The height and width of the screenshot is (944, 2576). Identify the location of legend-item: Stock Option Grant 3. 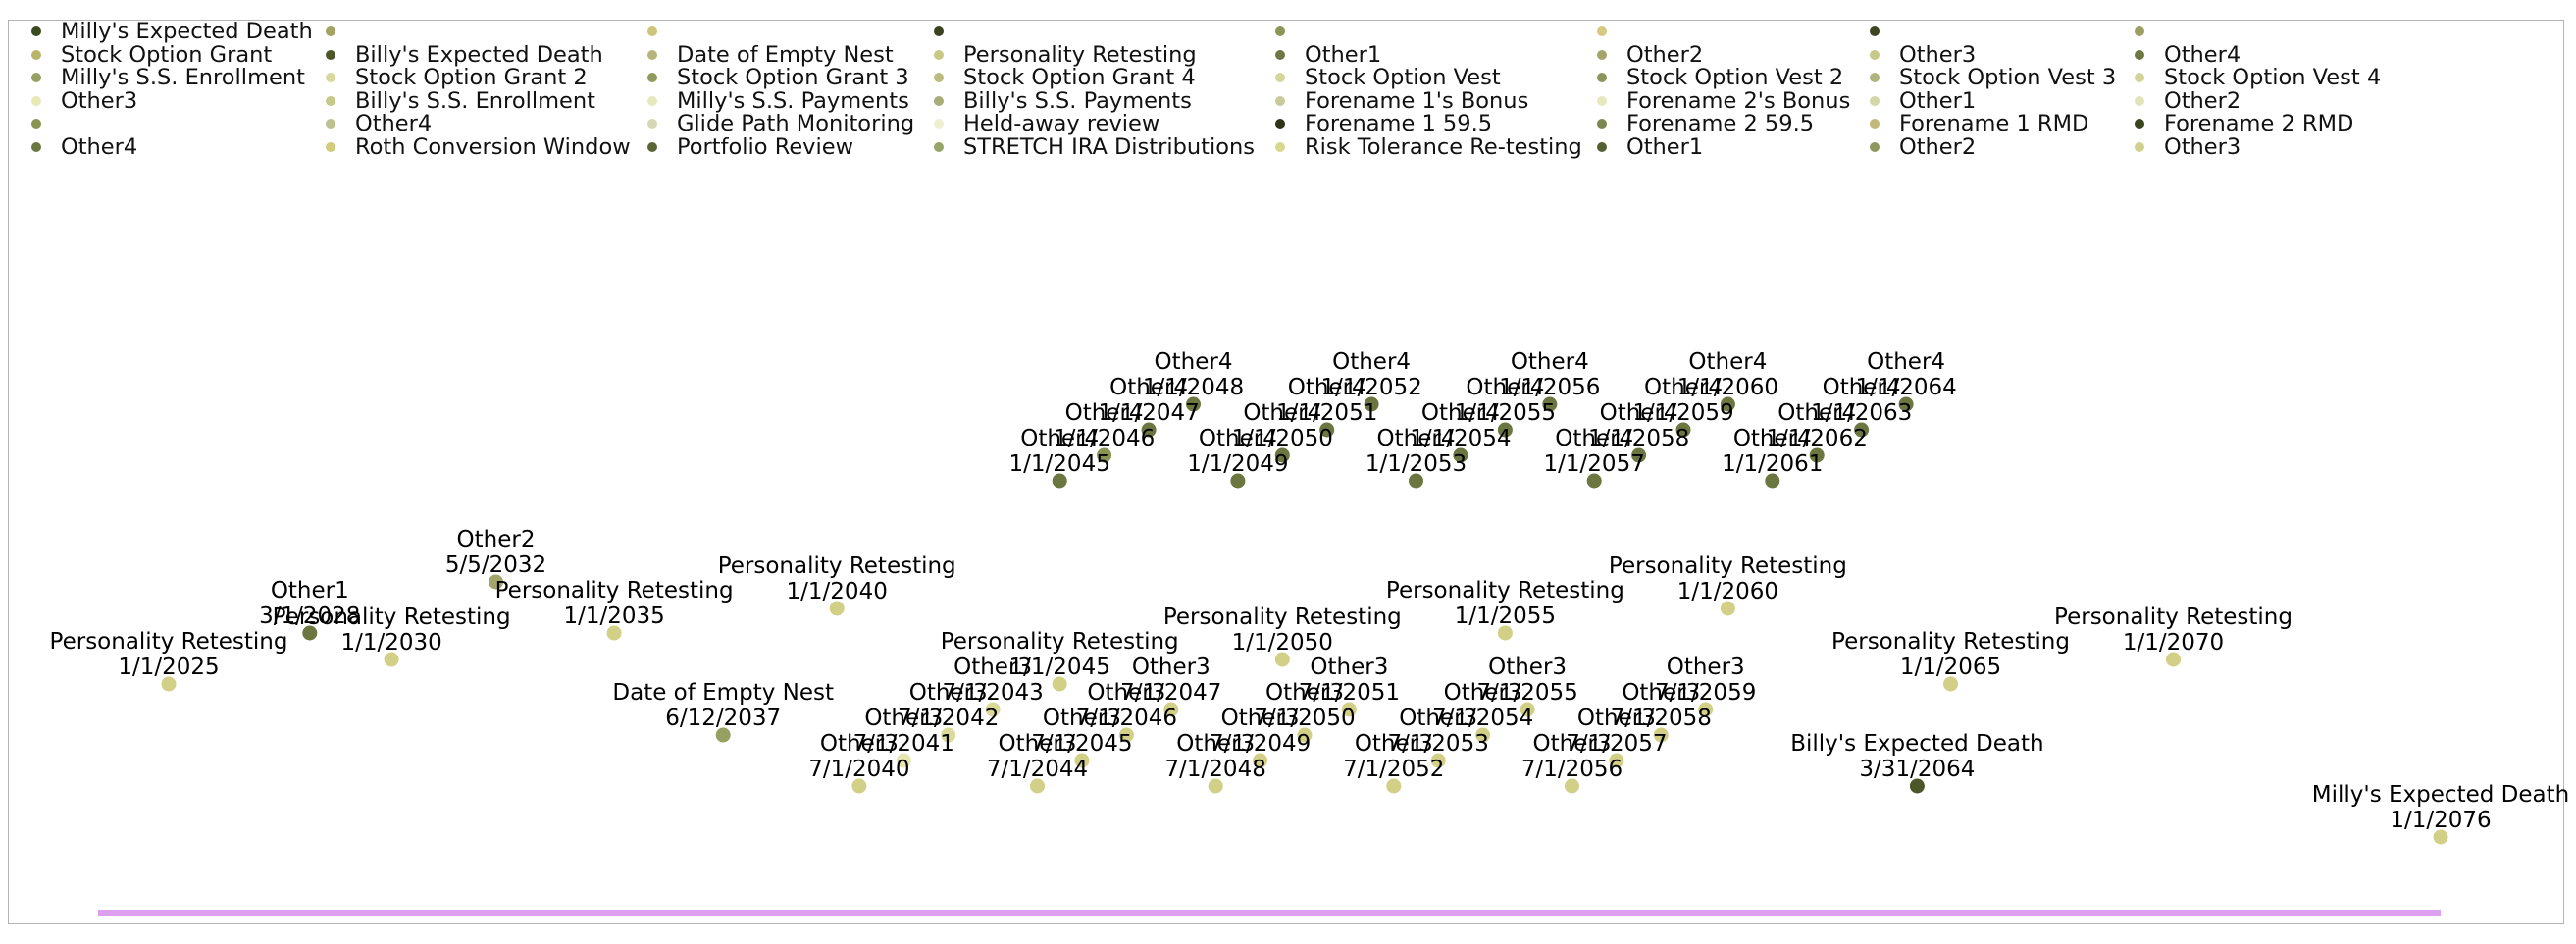
(762, 78).